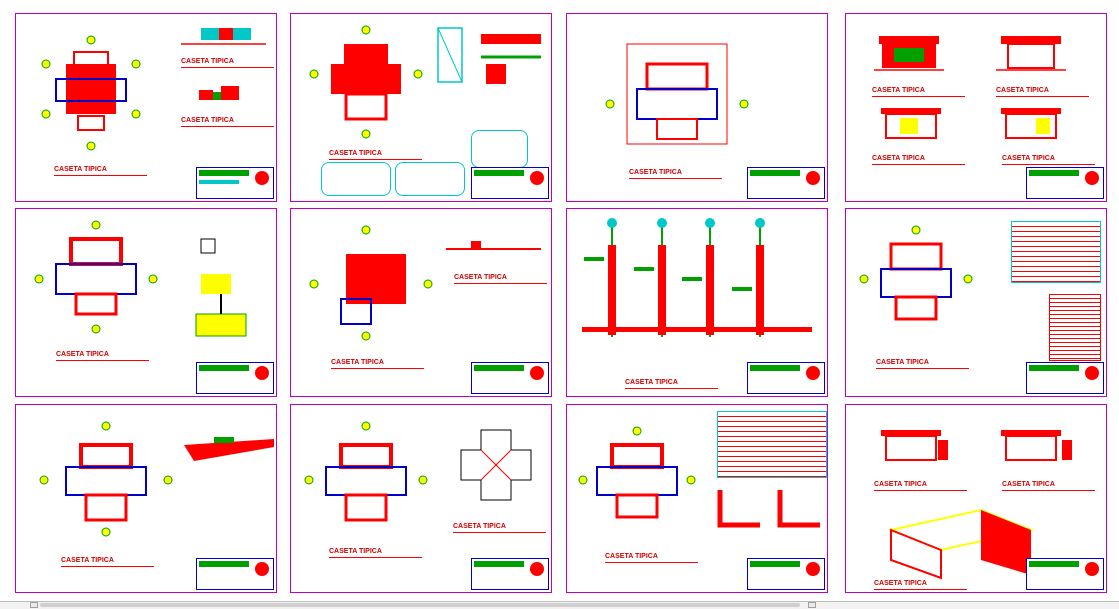 The height and width of the screenshot is (609, 1119). Describe the element at coordinates (34, 605) in the screenshot. I see `scroll-left-icon` at that location.